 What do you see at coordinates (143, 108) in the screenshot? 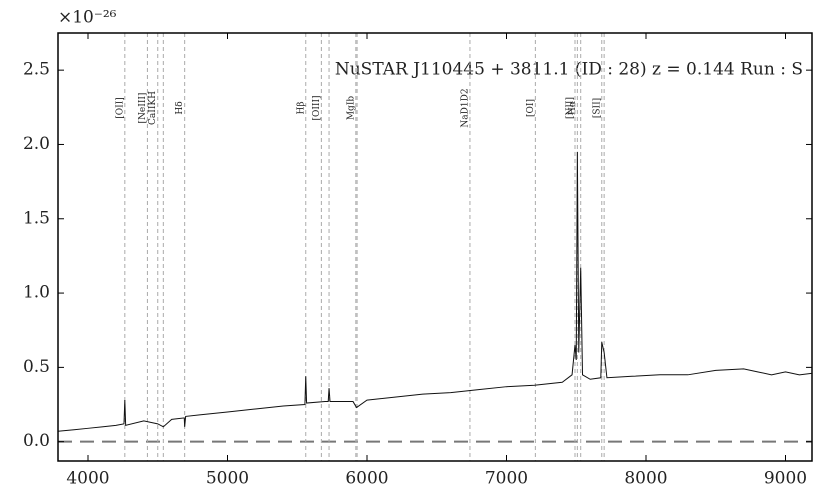
I see `line-label: [NeIII]` at bounding box center [143, 108].